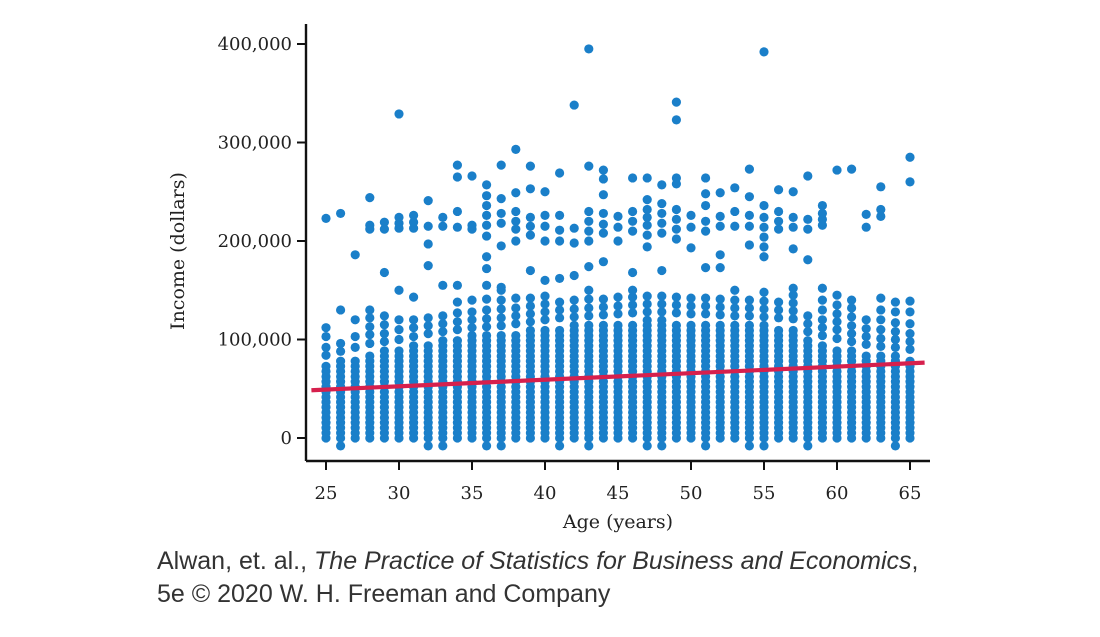 The width and height of the screenshot is (1100, 637). Describe the element at coordinates (618, 493) in the screenshot. I see `x-tick-label: 45` at that location.